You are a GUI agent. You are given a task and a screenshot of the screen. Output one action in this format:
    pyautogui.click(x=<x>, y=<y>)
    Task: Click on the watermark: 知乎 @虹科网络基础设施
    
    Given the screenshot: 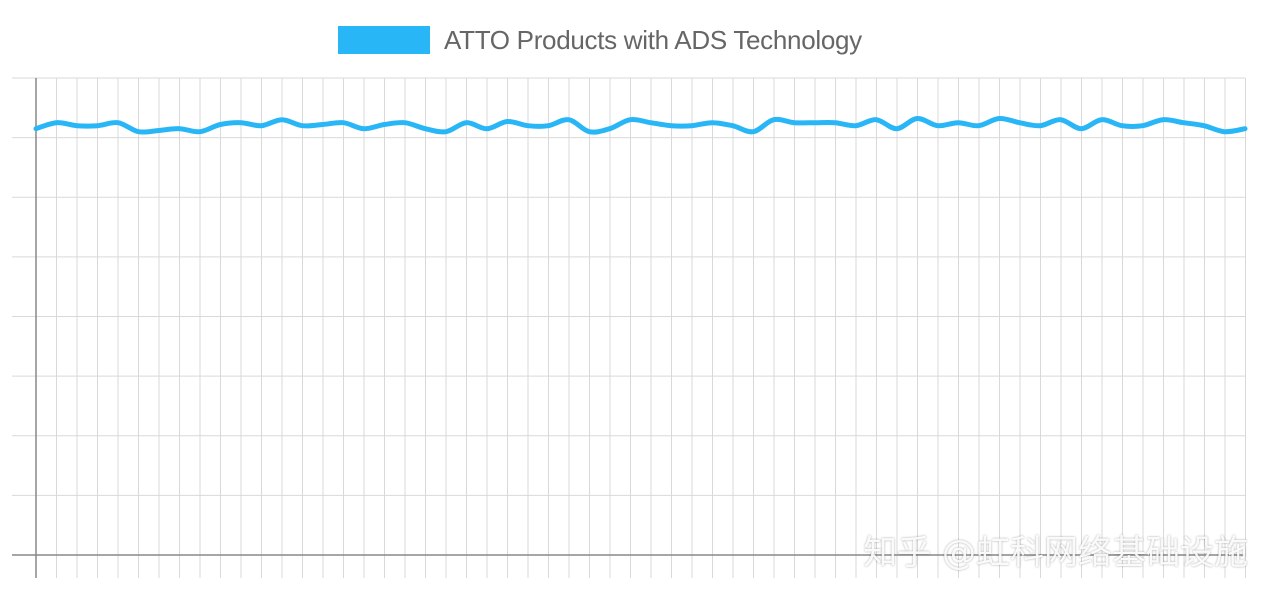 What is the action you would take?
    pyautogui.click(x=1055, y=553)
    